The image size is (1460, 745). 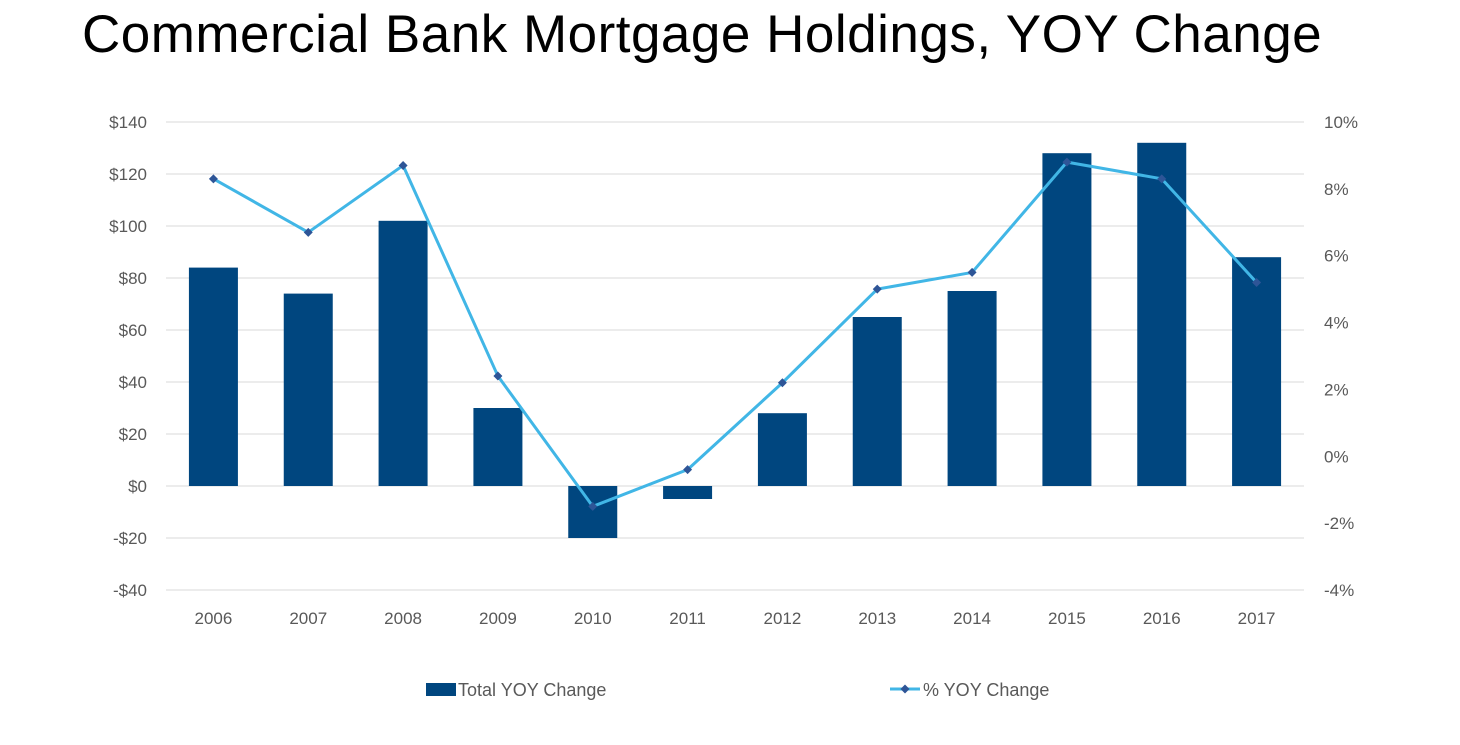 What do you see at coordinates (905, 689) in the screenshot?
I see `legend-swatch-marker` at bounding box center [905, 689].